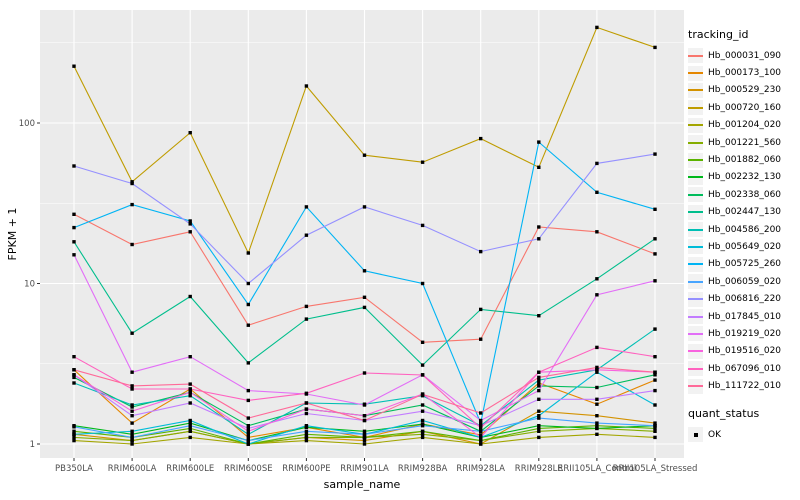 This screenshot has height=500, width=800. Describe the element at coordinates (744, 298) in the screenshot. I see `legend-entry-Hb_006816_220: Hb_006816_220` at that location.